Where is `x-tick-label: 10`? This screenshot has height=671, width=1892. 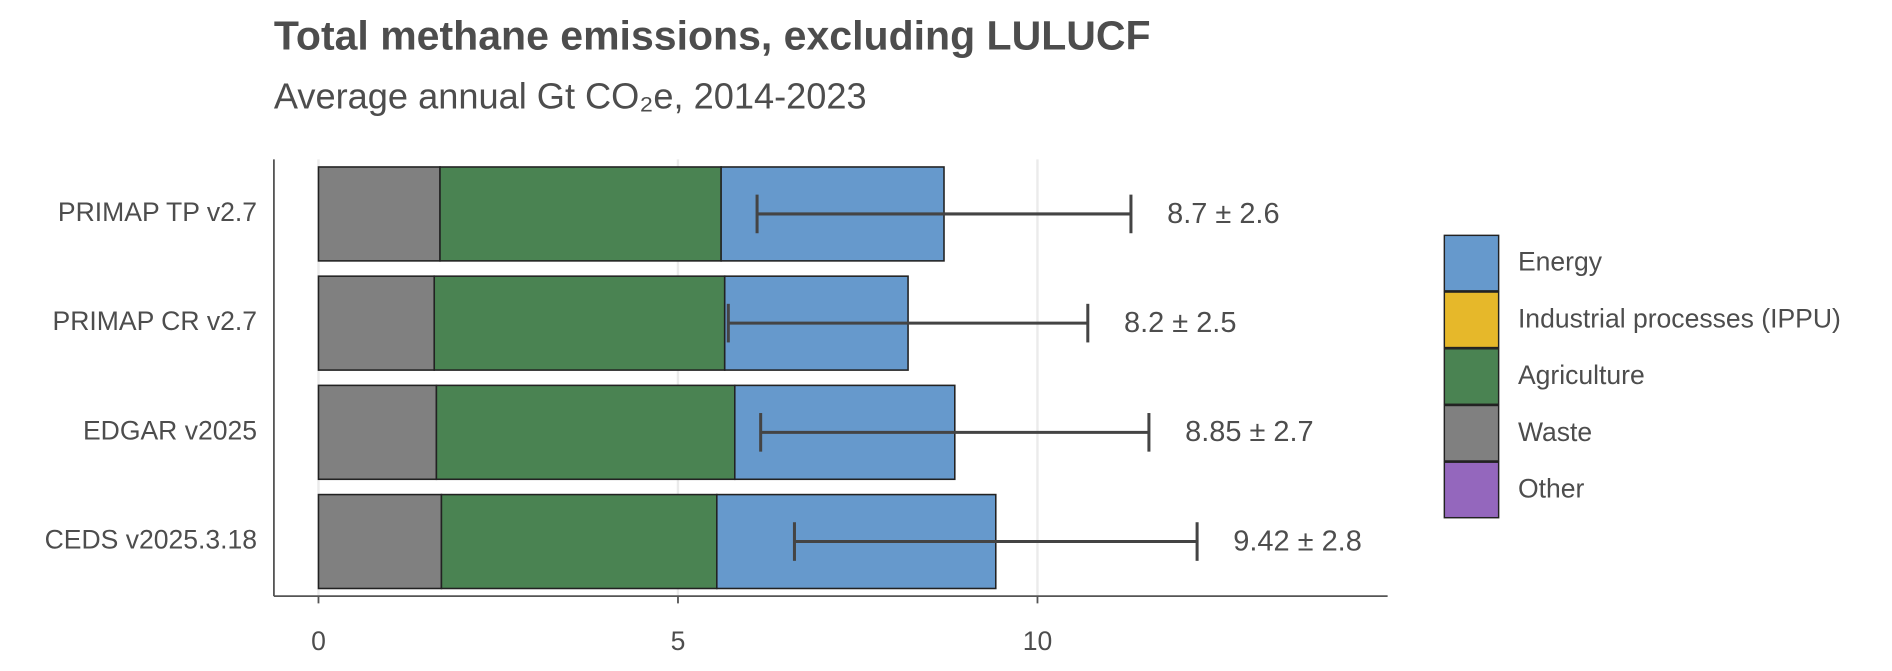 x-tick-label: 10 is located at coordinates (1038, 641).